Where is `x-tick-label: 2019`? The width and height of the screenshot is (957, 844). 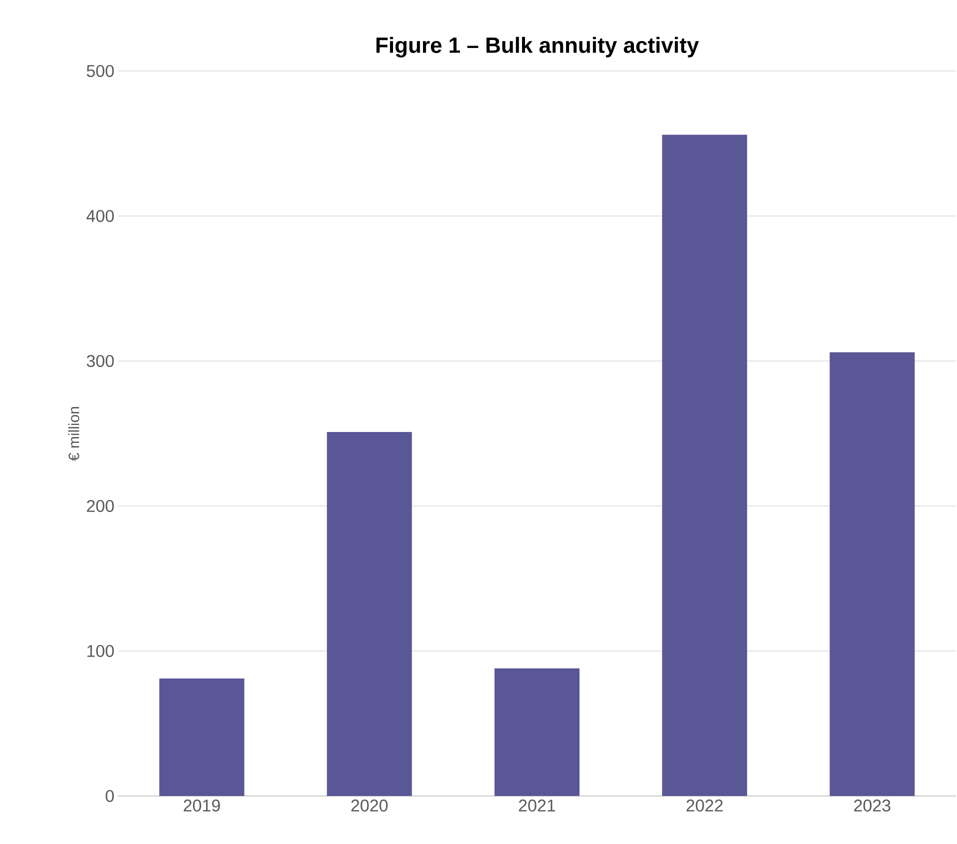 x-tick-label: 2019 is located at coordinates (202, 806).